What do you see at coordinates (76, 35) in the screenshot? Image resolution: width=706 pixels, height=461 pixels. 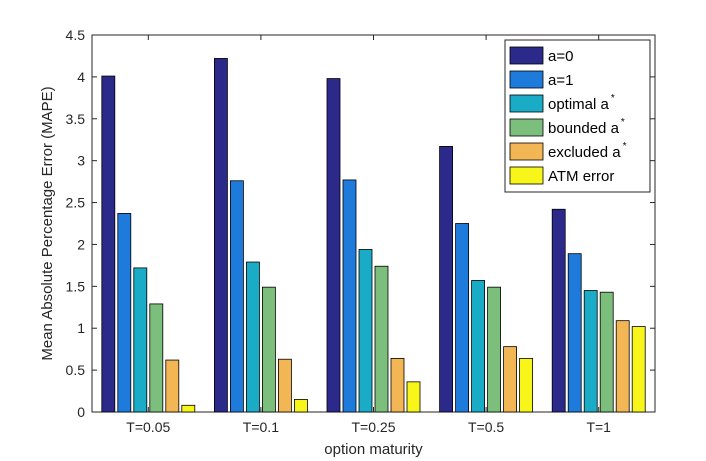 I see `y-tick-label: 4.5` at bounding box center [76, 35].